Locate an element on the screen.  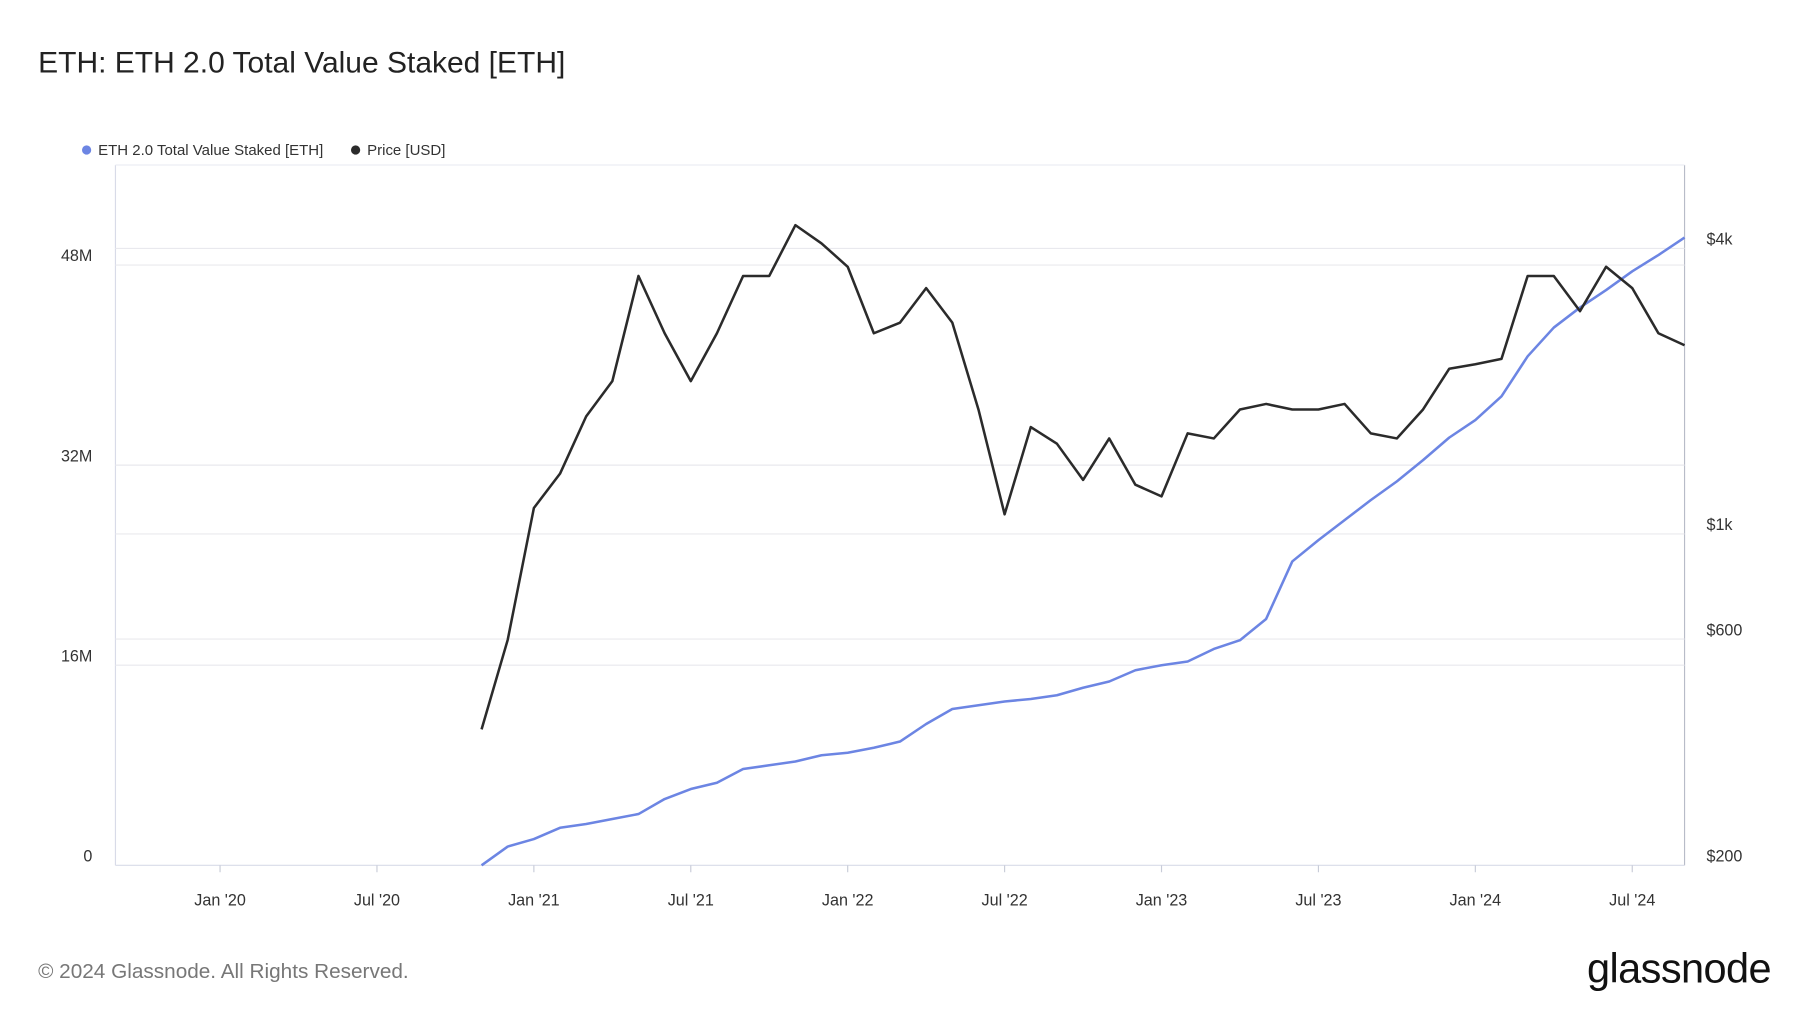
y-tick-label: 32M is located at coordinates (76, 456).